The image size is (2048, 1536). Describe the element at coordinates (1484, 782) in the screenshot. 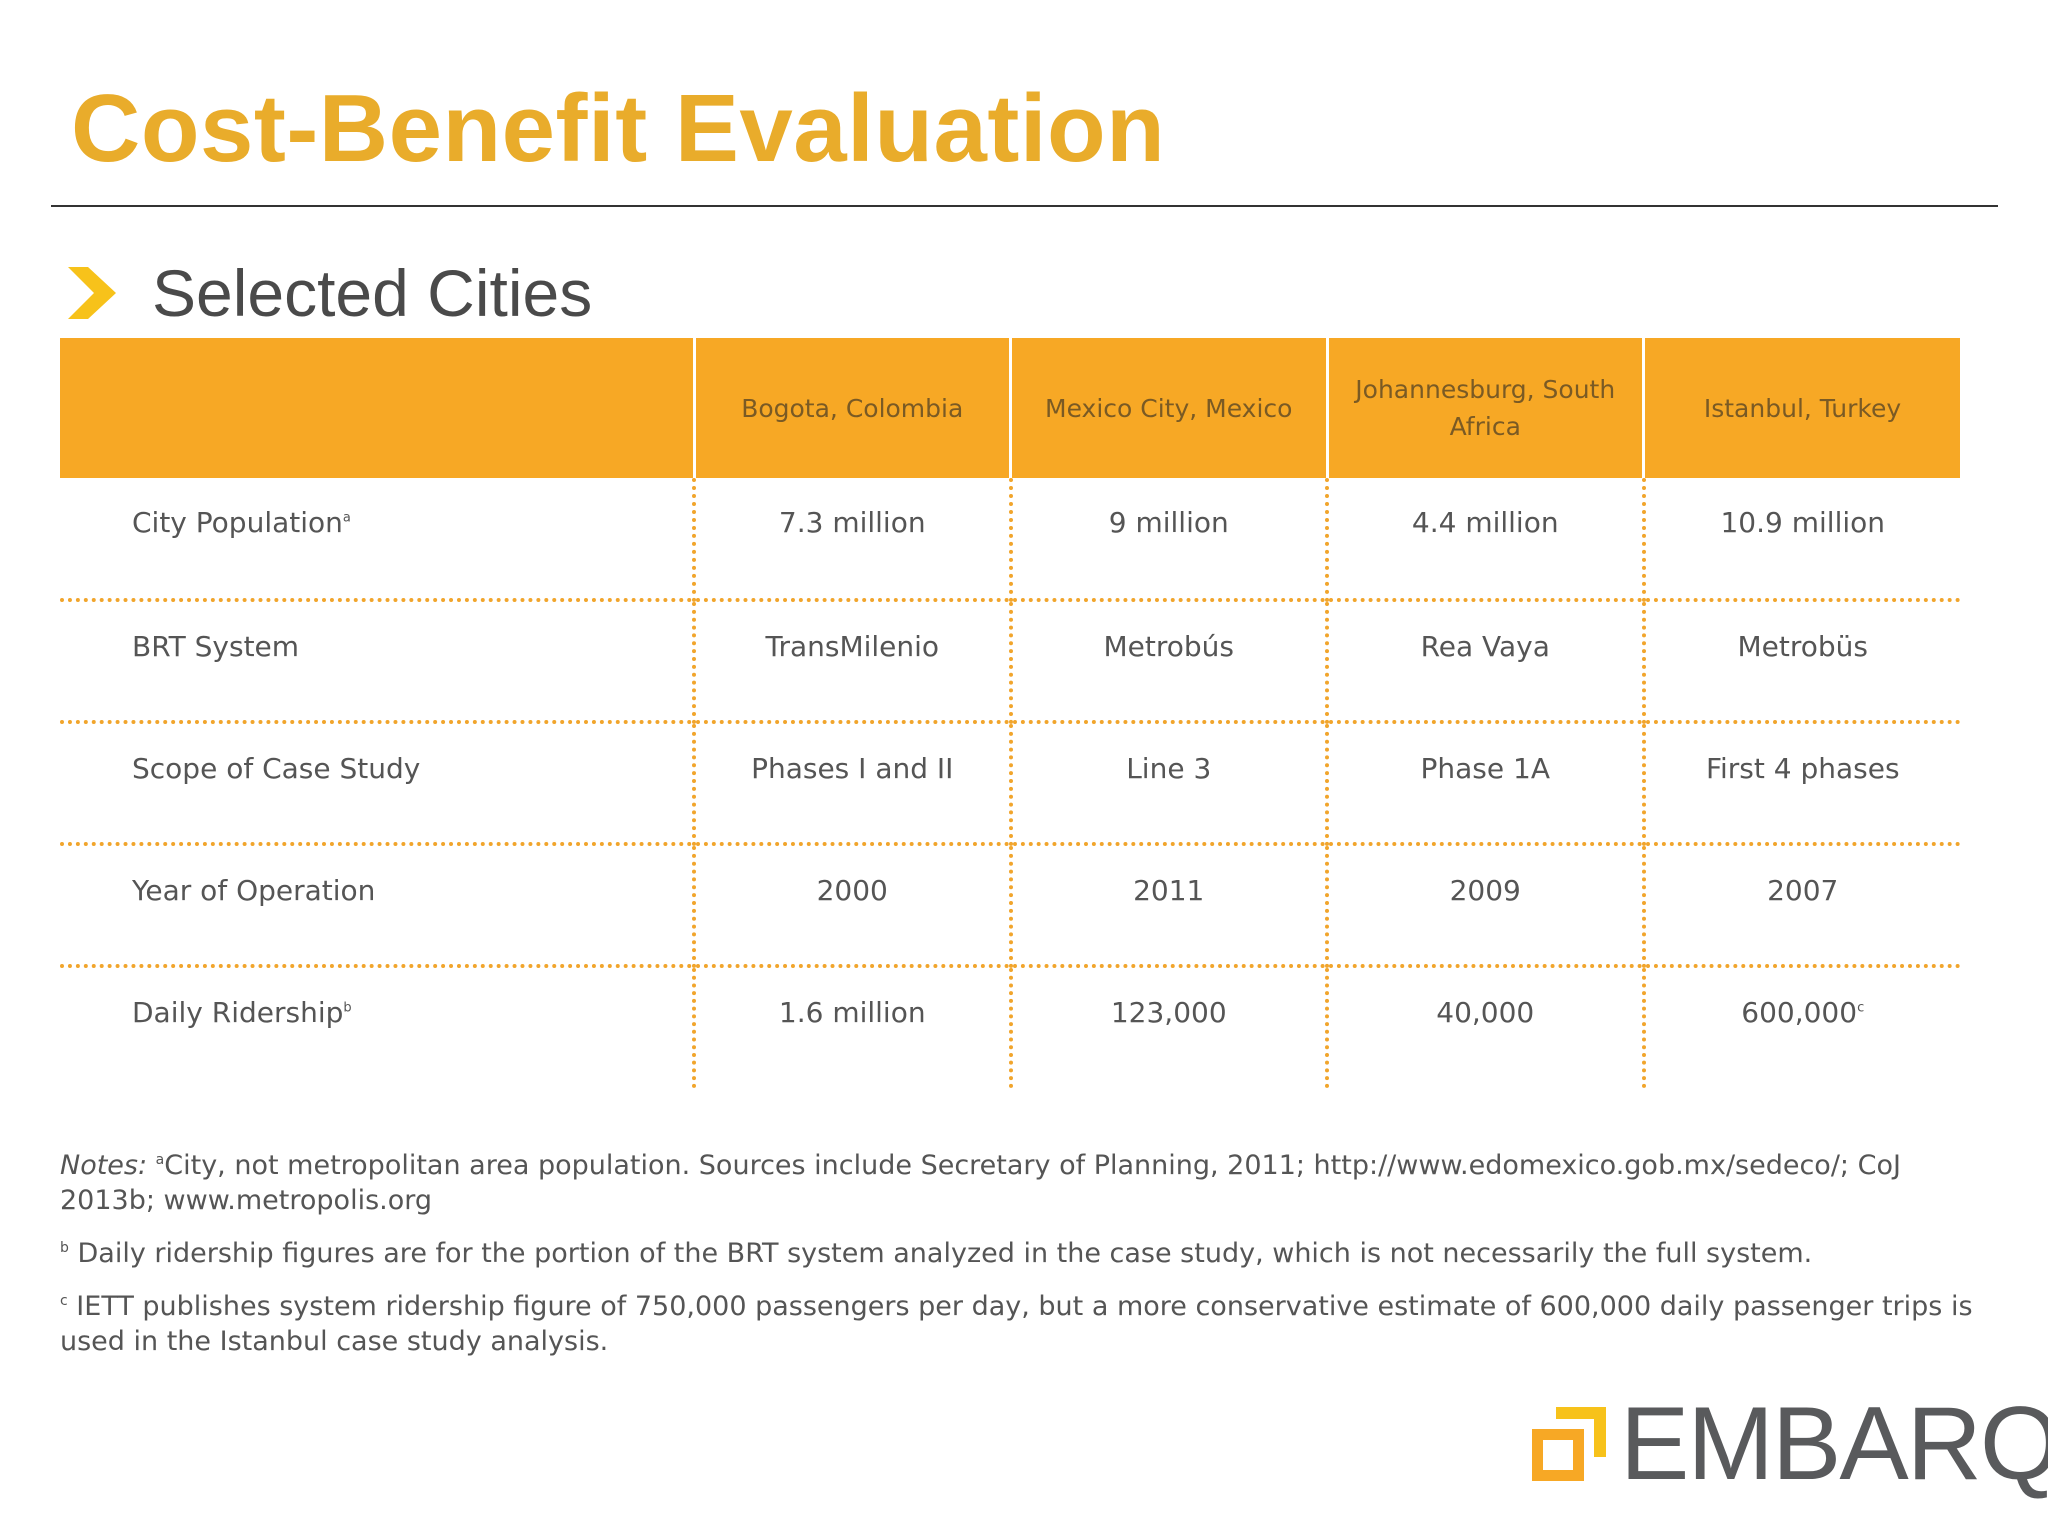

I see `table-cell: Phase 1A` at that location.